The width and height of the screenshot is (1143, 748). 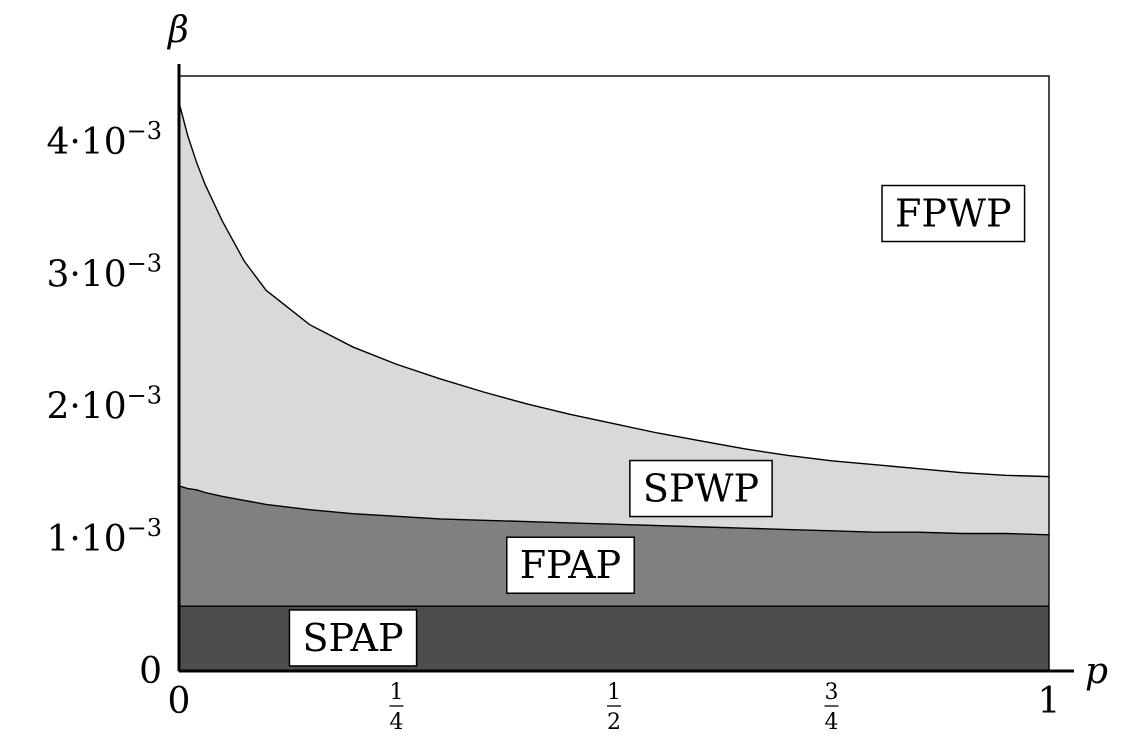 What do you see at coordinates (104, 405) in the screenshot?
I see `y-tick-label: 2·10⁻³` at bounding box center [104, 405].